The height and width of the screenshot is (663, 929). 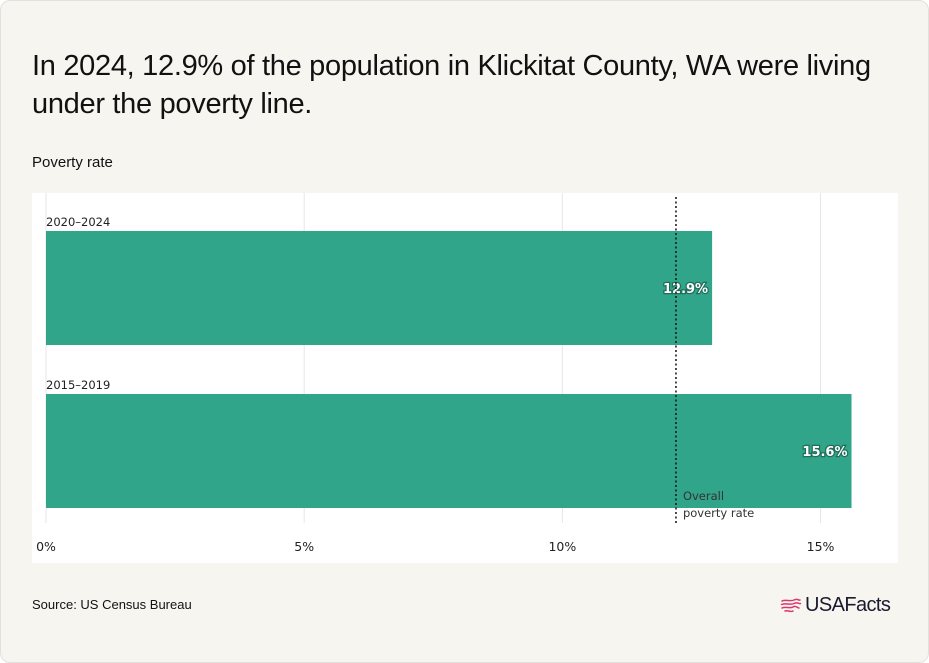 What do you see at coordinates (848, 605) in the screenshot?
I see `brand-name: USAFacts` at bounding box center [848, 605].